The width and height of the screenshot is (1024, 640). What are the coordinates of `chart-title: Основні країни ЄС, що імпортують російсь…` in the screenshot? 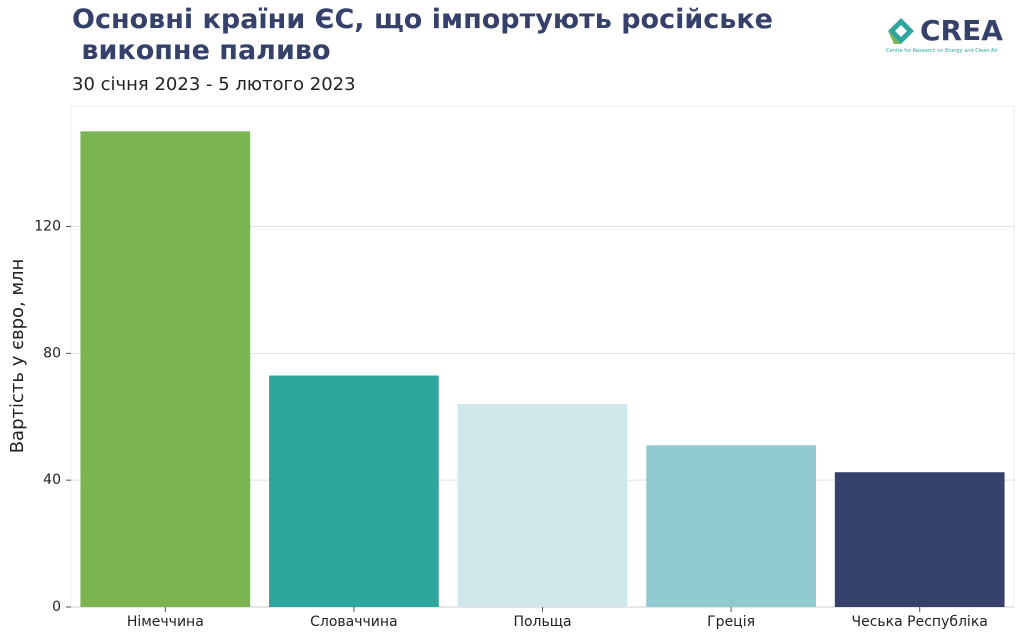 It's located at (422, 35).